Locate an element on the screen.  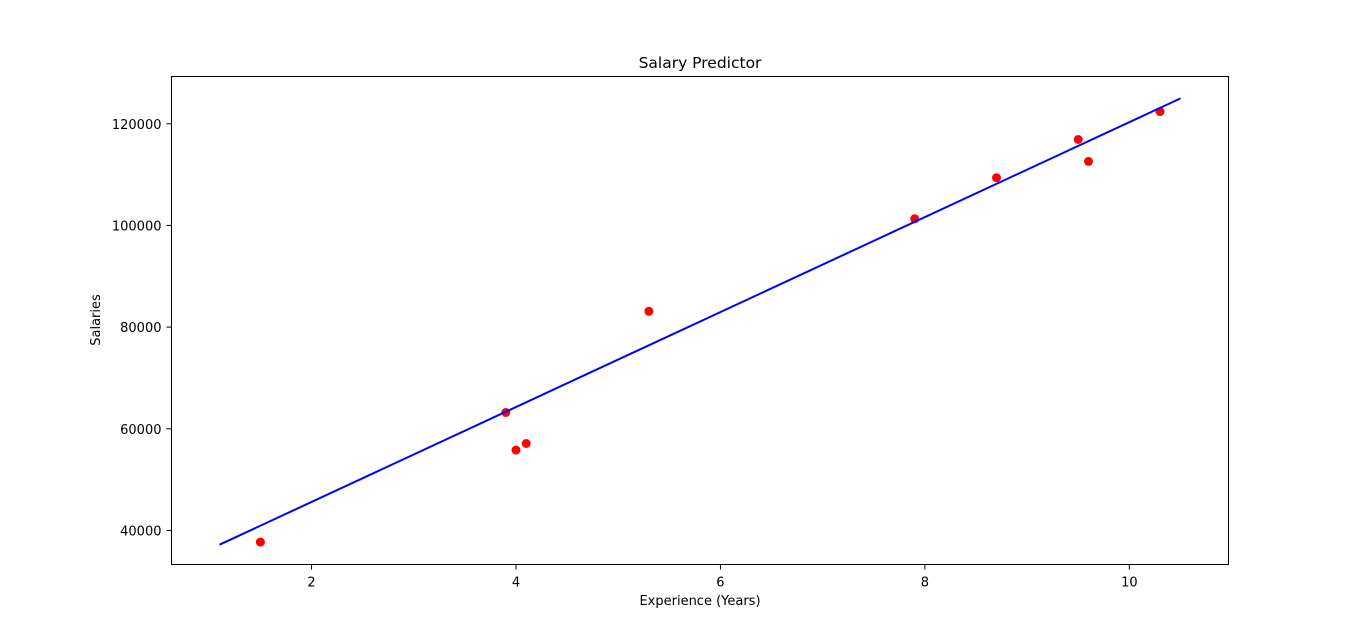
y-tick-label: 120000 is located at coordinates (137, 125).